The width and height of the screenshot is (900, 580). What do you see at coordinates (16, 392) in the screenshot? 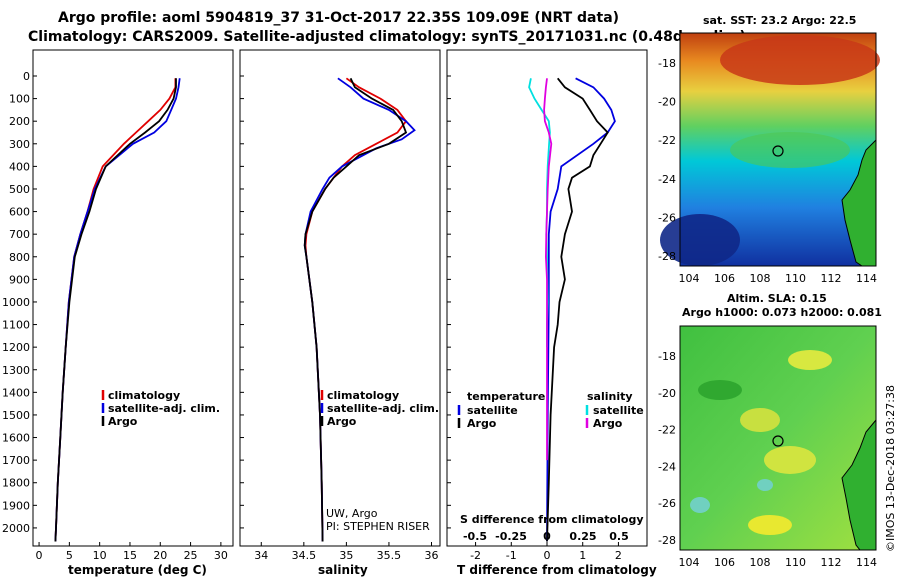
I see `ytick-label-1400: 1400` at bounding box center [16, 392].